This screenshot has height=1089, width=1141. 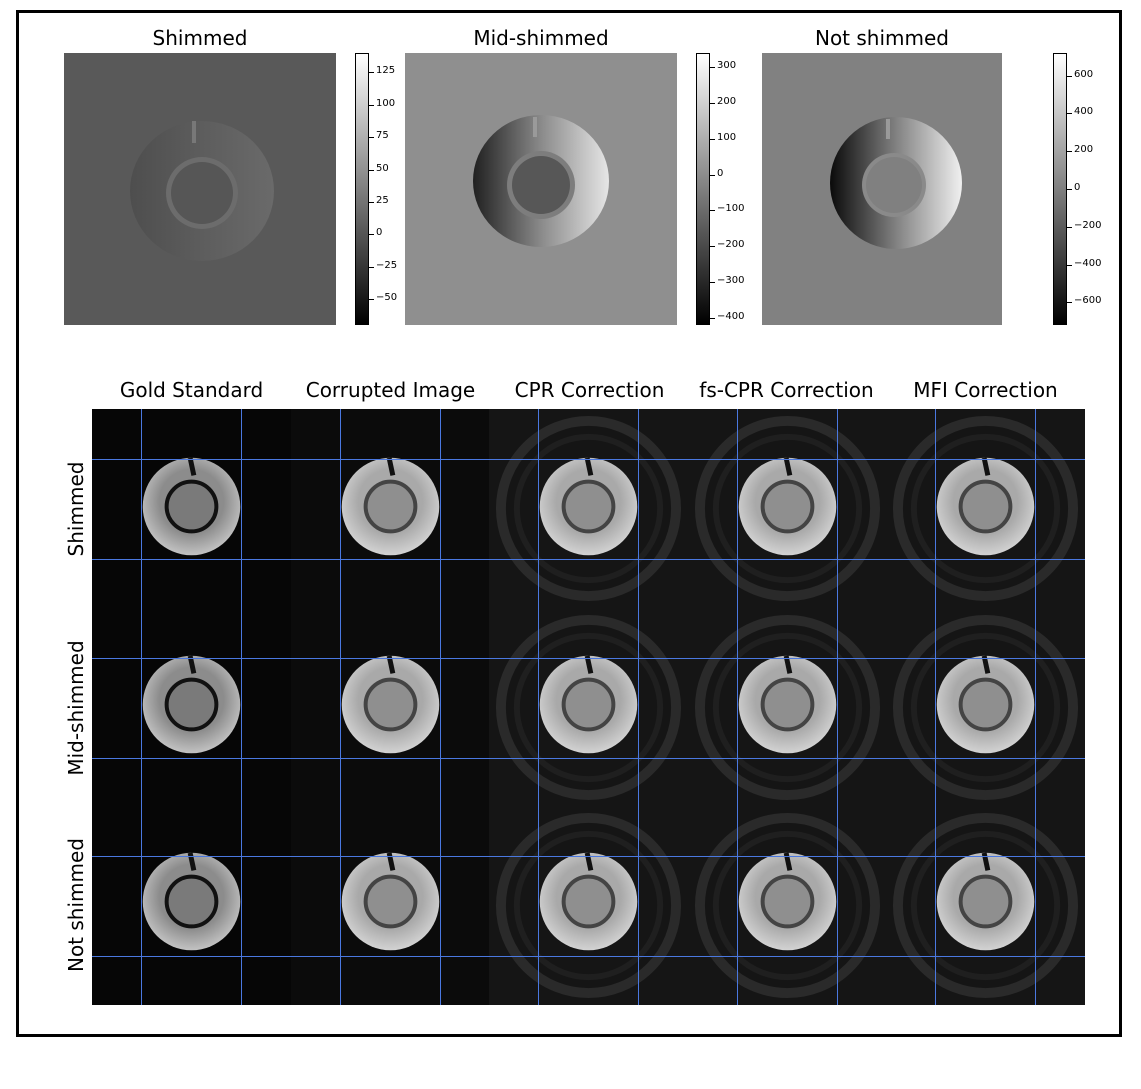 I want to click on colorbar-tick-label: 125, so click(x=386, y=71).